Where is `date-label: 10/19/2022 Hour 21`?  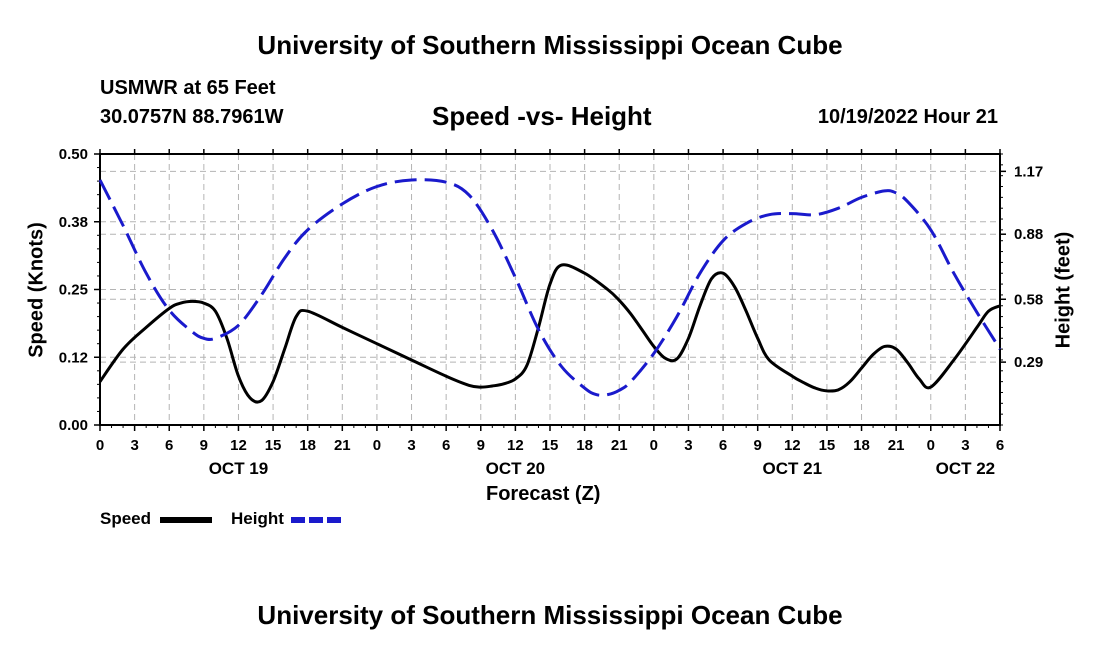 date-label: 10/19/2022 Hour 21 is located at coordinates (907, 117).